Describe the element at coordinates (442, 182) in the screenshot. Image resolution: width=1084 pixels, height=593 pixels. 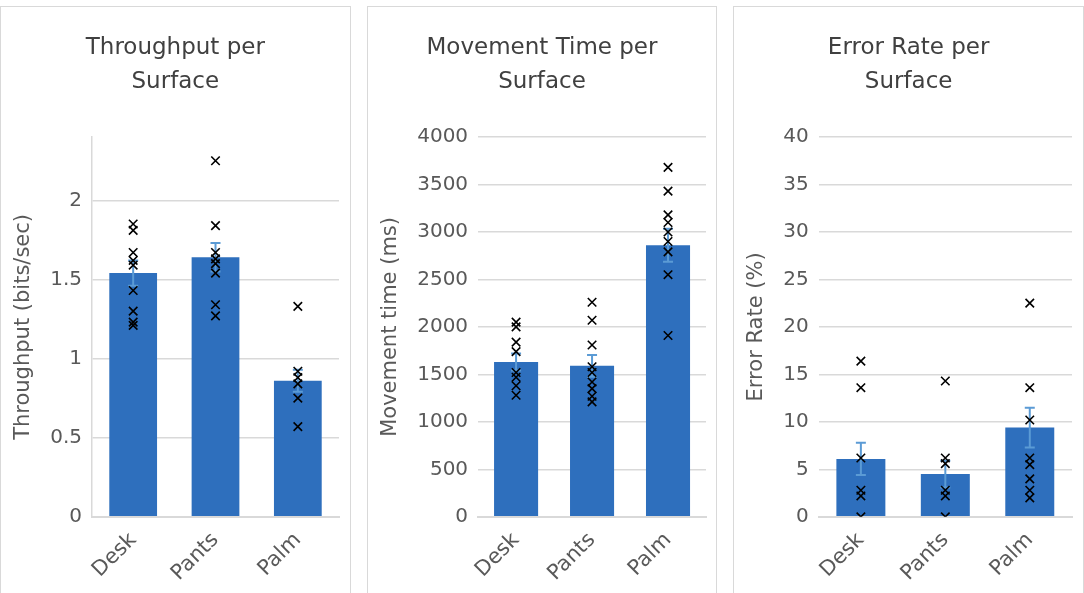
I see `y-tick-label: 3500` at that location.